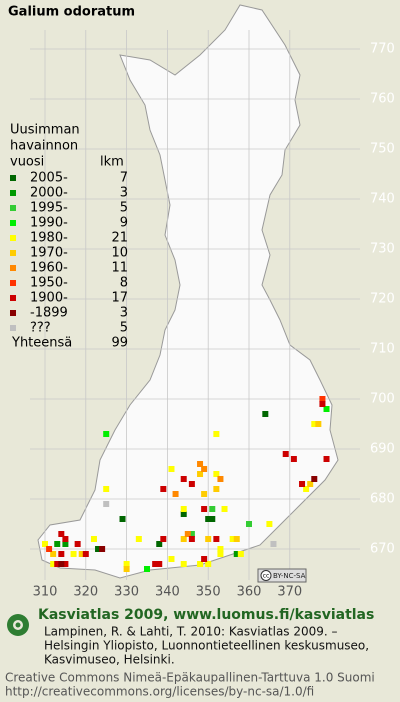 The height and width of the screenshot is (702, 400). I want to click on badge-icon, so click(266, 575).